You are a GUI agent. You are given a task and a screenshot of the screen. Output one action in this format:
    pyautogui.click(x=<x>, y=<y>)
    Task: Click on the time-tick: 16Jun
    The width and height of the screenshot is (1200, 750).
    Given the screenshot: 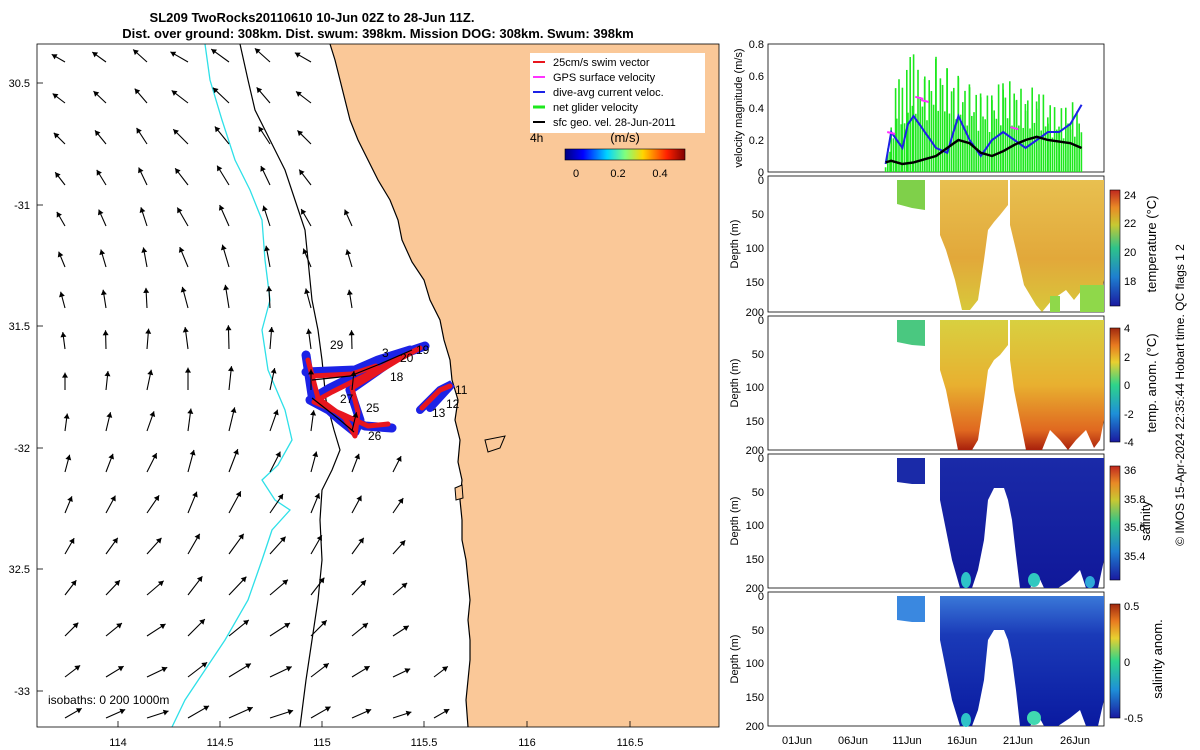 What is the action you would take?
    pyautogui.click(x=962, y=741)
    